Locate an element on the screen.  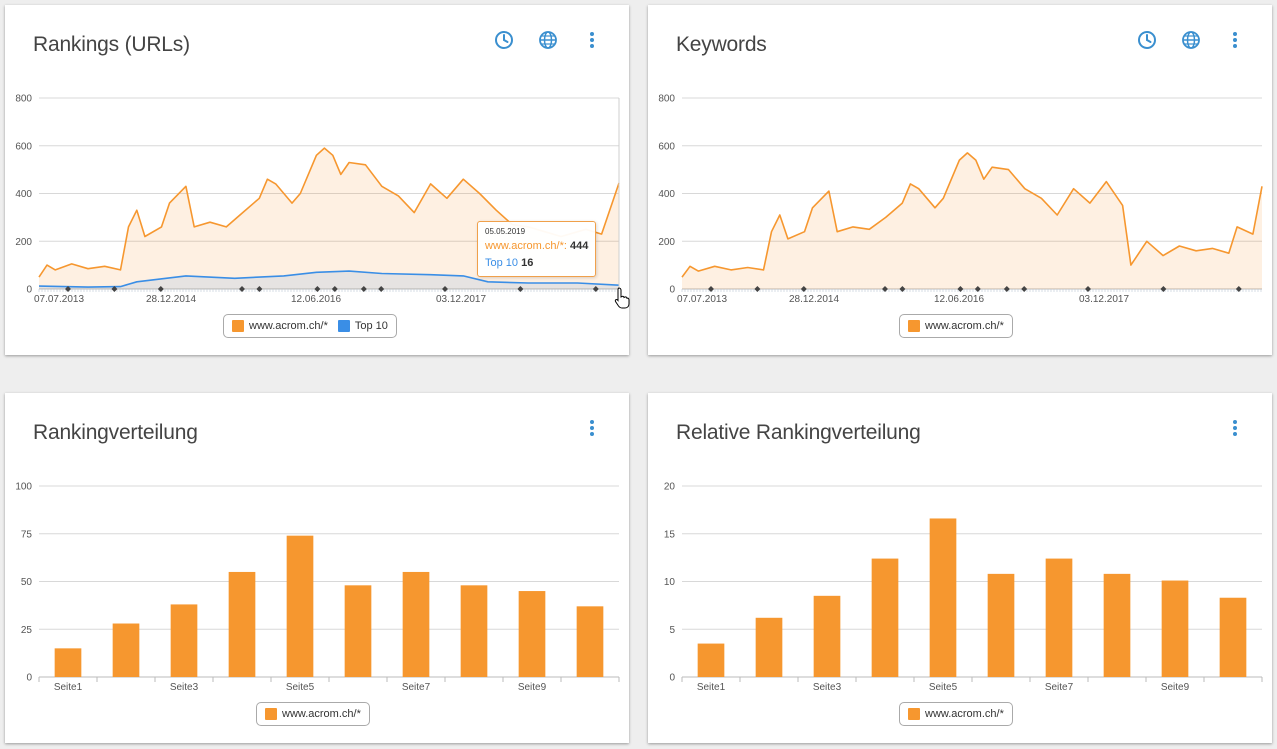
y-tick-label: 5 is located at coordinates (672, 630).